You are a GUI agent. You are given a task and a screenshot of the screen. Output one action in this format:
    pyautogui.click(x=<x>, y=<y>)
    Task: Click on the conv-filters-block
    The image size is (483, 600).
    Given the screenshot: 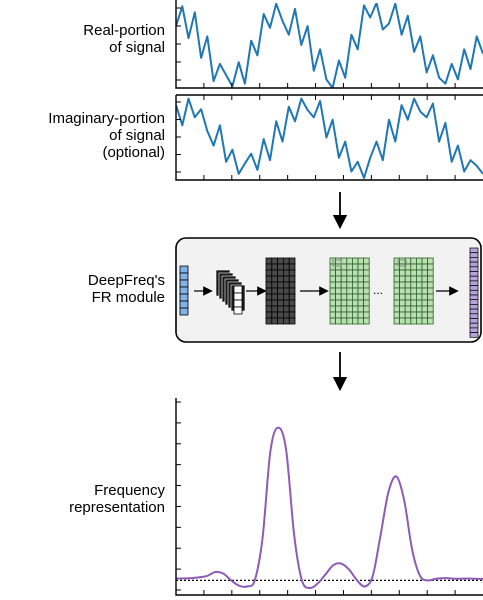 What is the action you would take?
    pyautogui.click(x=230, y=292)
    